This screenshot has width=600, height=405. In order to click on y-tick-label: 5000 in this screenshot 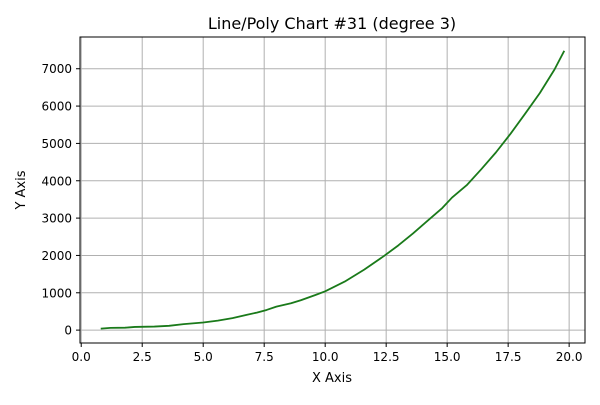, I will do `click(56, 144)`.